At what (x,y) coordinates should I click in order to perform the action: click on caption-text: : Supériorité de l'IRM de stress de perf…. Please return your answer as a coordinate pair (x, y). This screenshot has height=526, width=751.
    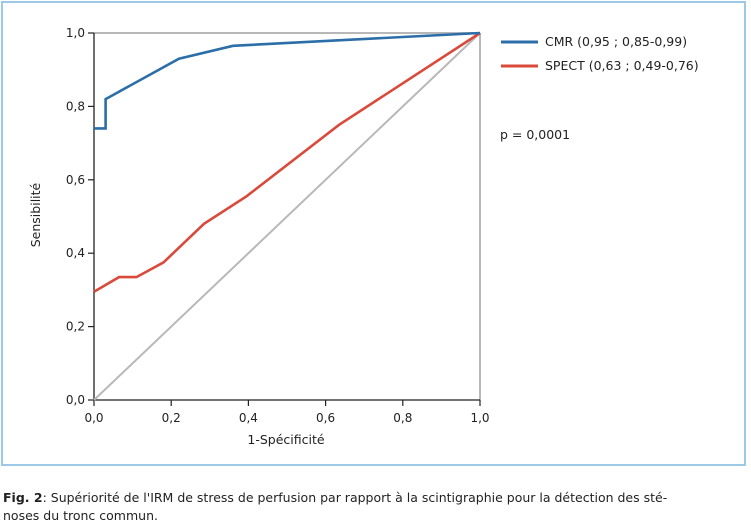
    Looking at the image, I should click on (355, 497).